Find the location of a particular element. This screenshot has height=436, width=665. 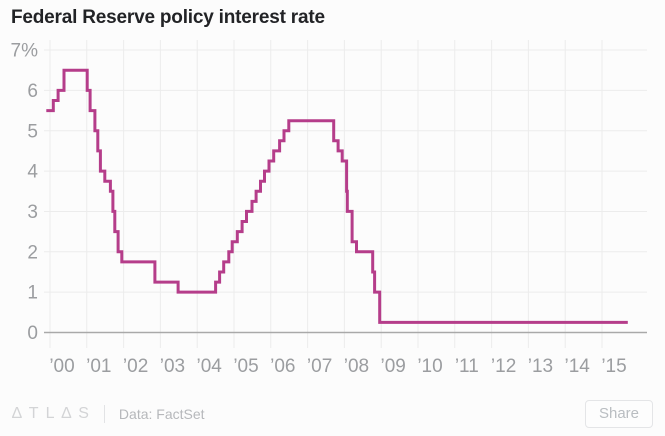

share-button: Share is located at coordinates (618, 414).